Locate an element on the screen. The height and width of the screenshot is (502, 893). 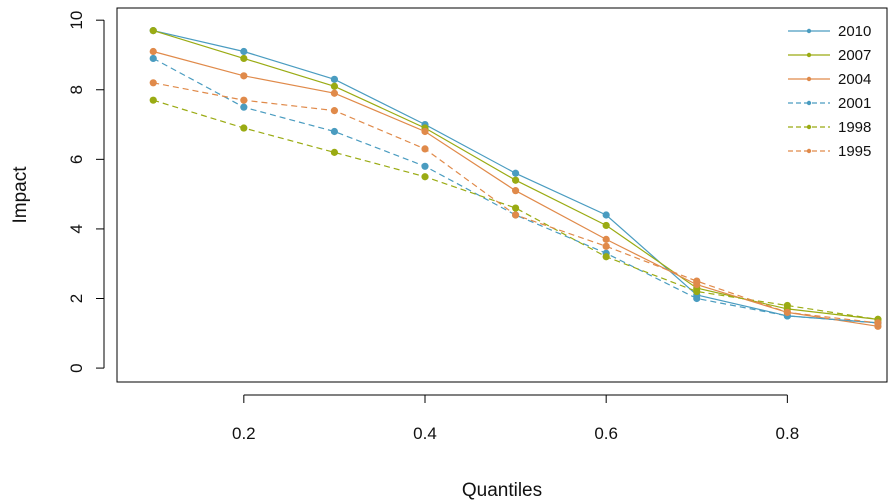
x-tick-label: 0.2 is located at coordinates (244, 433).